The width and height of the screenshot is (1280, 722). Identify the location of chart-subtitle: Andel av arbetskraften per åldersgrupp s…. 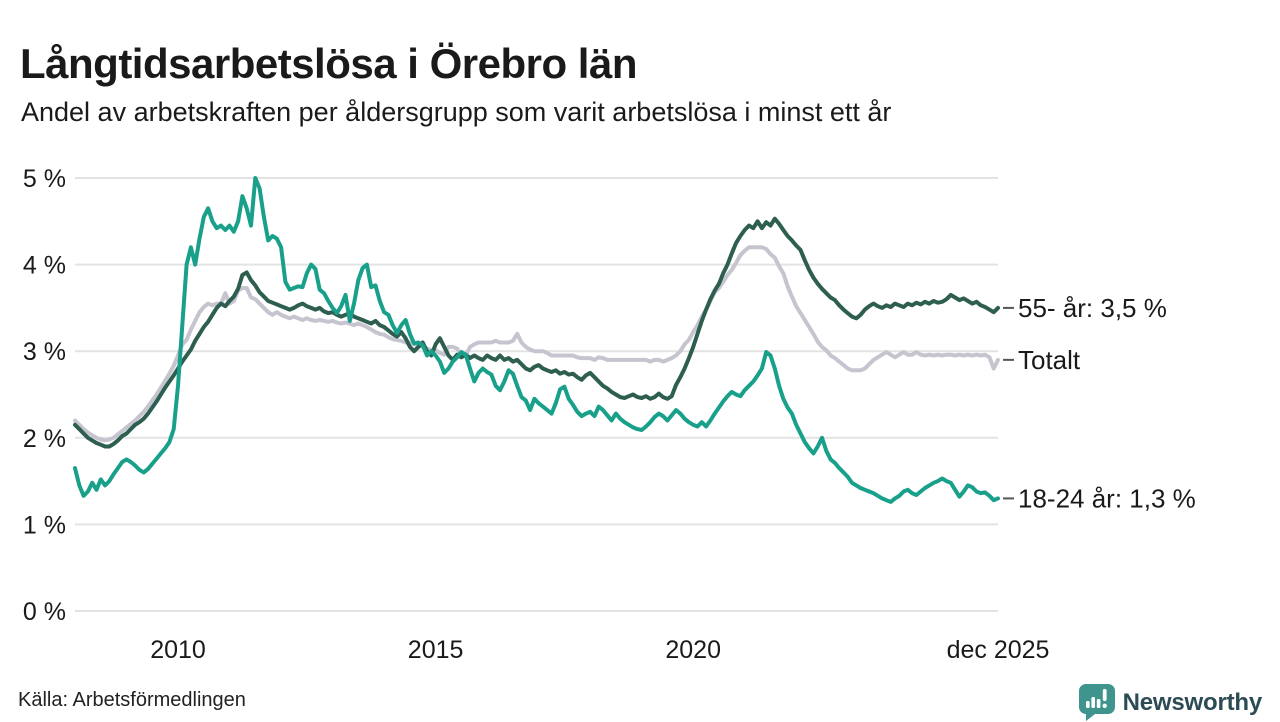
(456, 112).